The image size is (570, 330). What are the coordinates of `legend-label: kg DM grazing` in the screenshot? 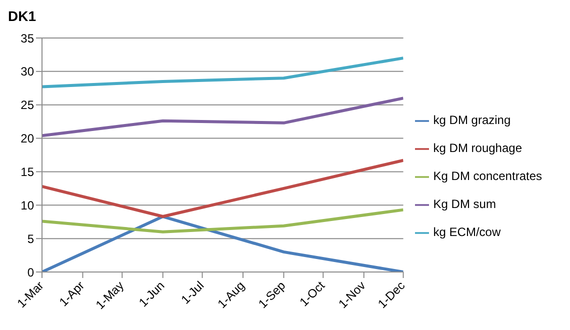 It's located at (472, 120).